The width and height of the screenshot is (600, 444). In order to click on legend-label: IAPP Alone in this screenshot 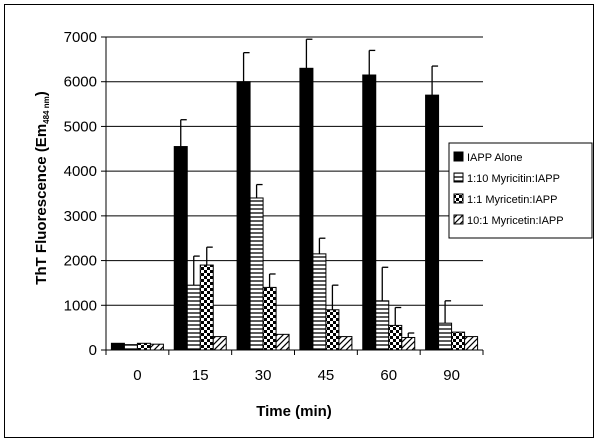, I will do `click(494, 158)`.